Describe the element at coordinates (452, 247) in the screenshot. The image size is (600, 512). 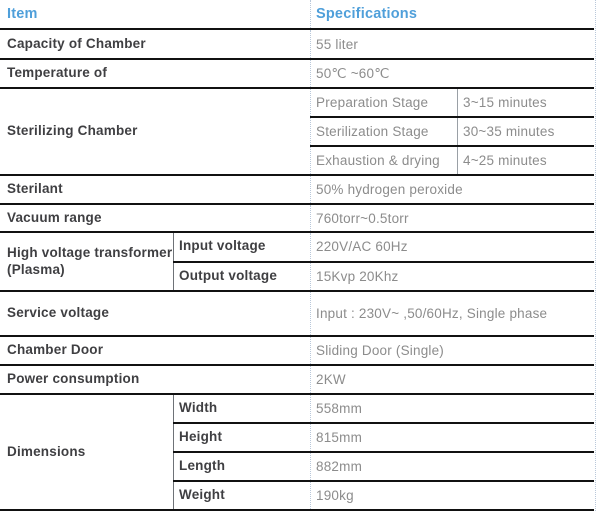
I see `sub-item-value: 220V/AC 60Hz` at that location.